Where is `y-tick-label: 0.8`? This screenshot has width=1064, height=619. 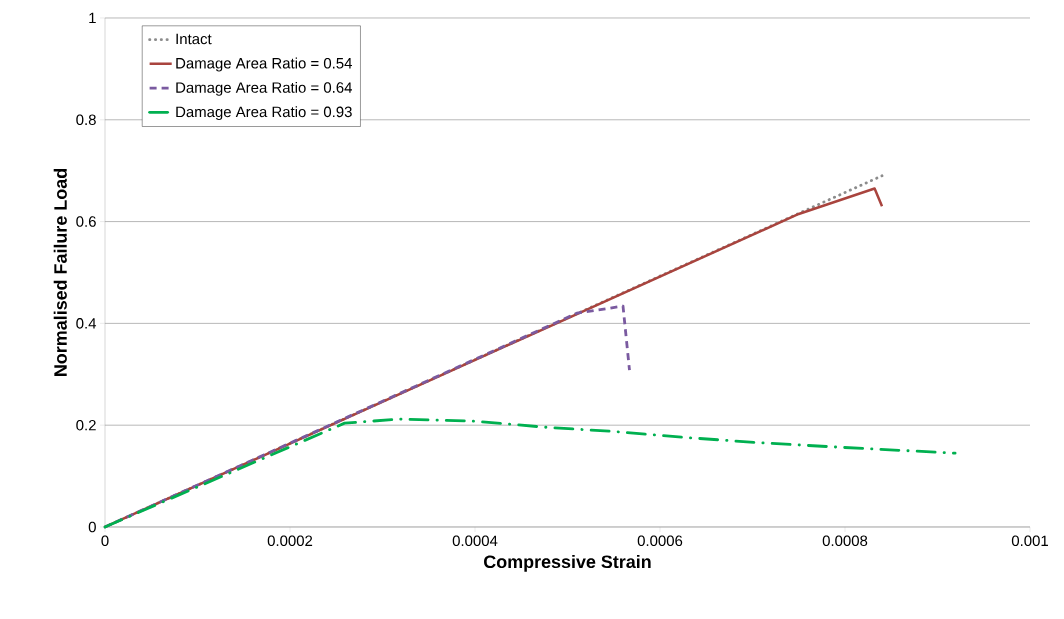 y-tick-label: 0.8 is located at coordinates (86, 120).